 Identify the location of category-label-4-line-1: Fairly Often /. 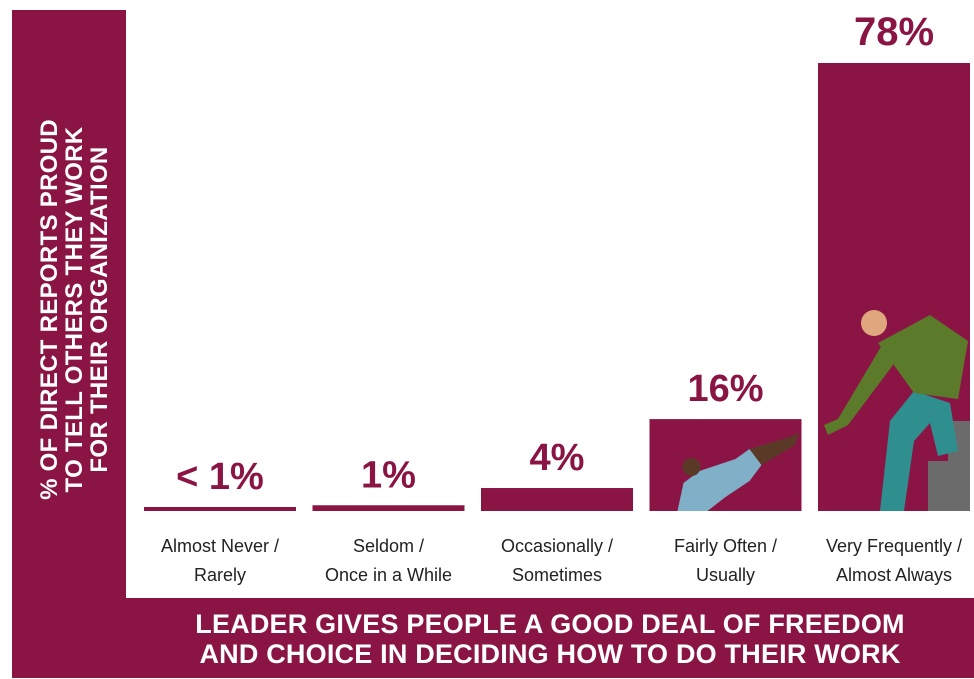
(725, 546).